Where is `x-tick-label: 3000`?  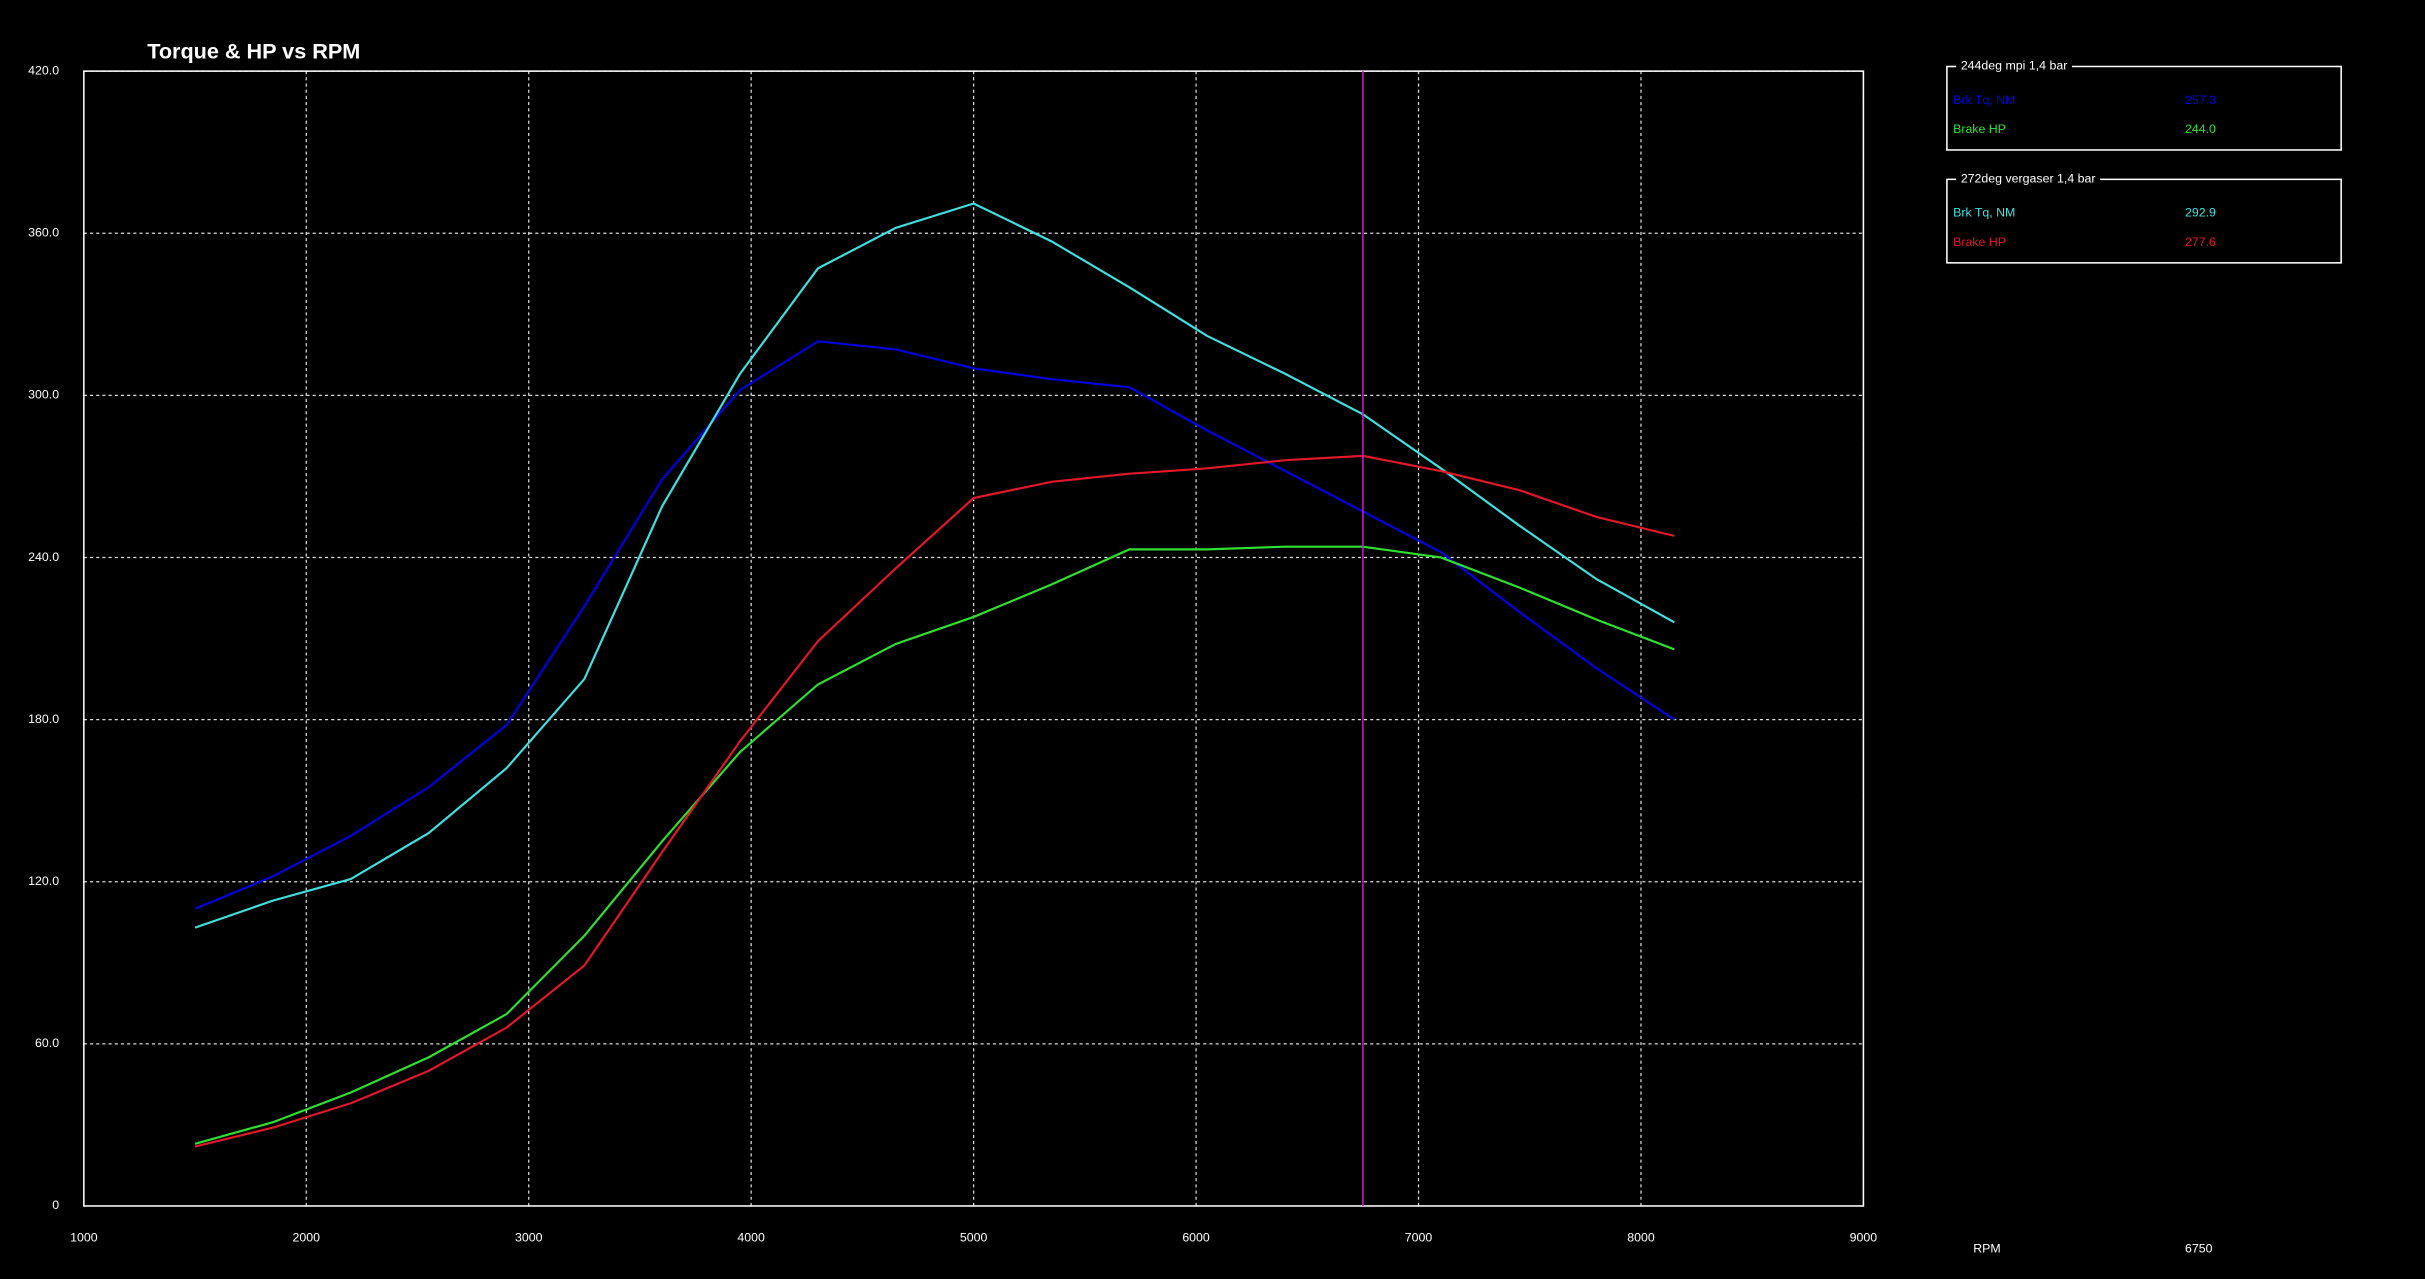
x-tick-label: 3000 is located at coordinates (529, 1238).